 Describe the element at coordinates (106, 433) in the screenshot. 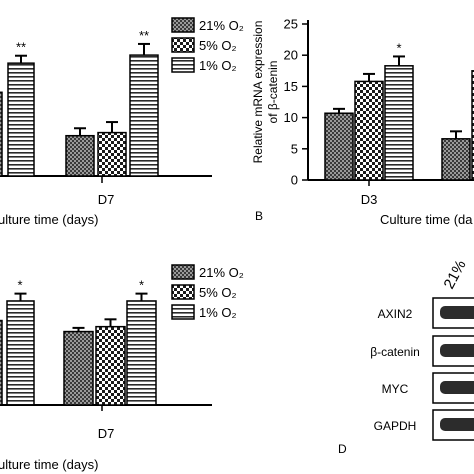

I see `panel-c-category-label: D7` at that location.